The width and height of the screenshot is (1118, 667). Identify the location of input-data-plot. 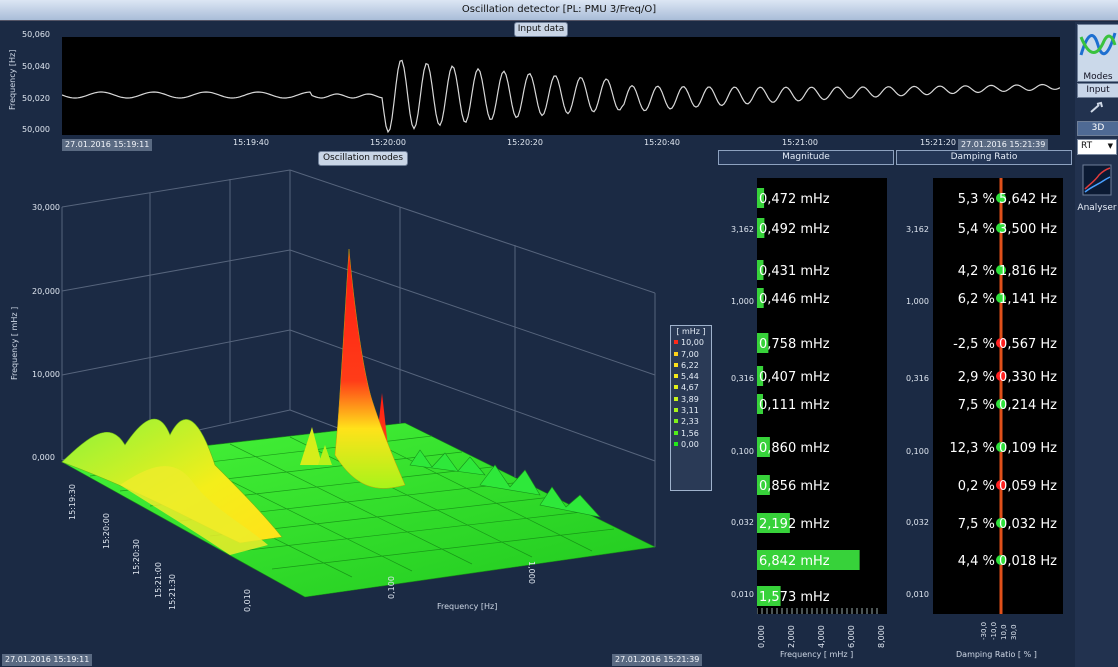
(561, 86).